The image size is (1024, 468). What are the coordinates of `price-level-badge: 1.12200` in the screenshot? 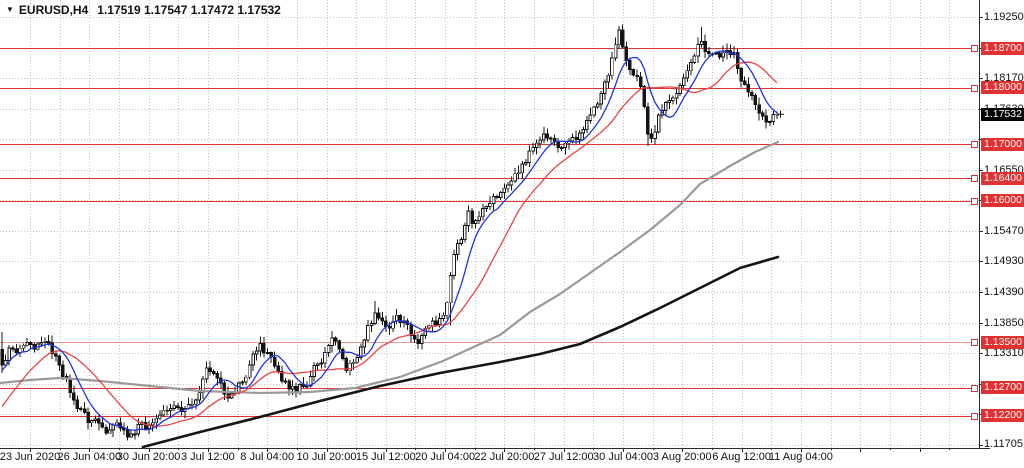 It's located at (1002, 416).